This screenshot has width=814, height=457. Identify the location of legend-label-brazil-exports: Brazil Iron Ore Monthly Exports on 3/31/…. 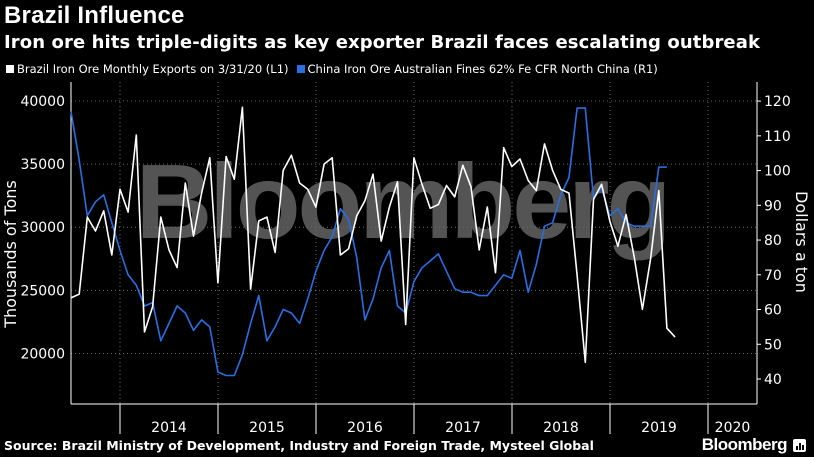
(153, 69).